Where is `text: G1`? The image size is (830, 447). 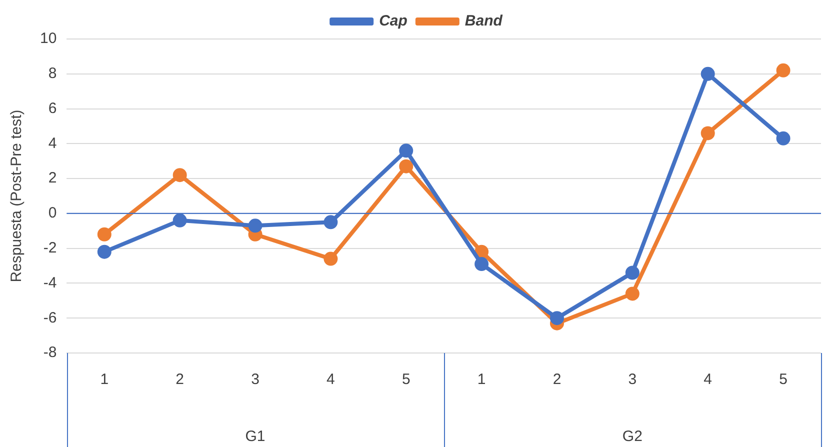
text: G1 is located at coordinates (255, 437).